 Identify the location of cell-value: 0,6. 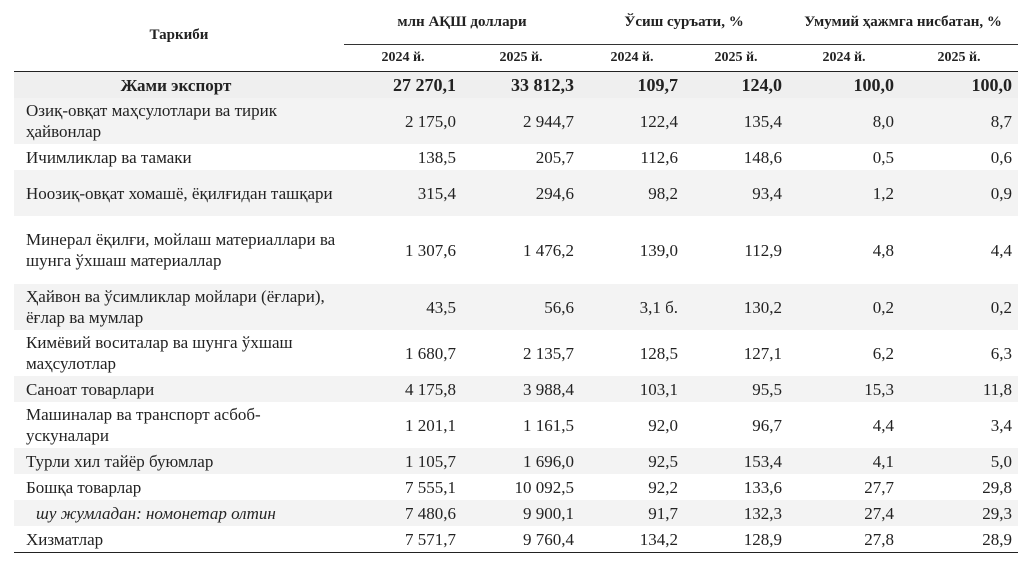
(1001, 157).